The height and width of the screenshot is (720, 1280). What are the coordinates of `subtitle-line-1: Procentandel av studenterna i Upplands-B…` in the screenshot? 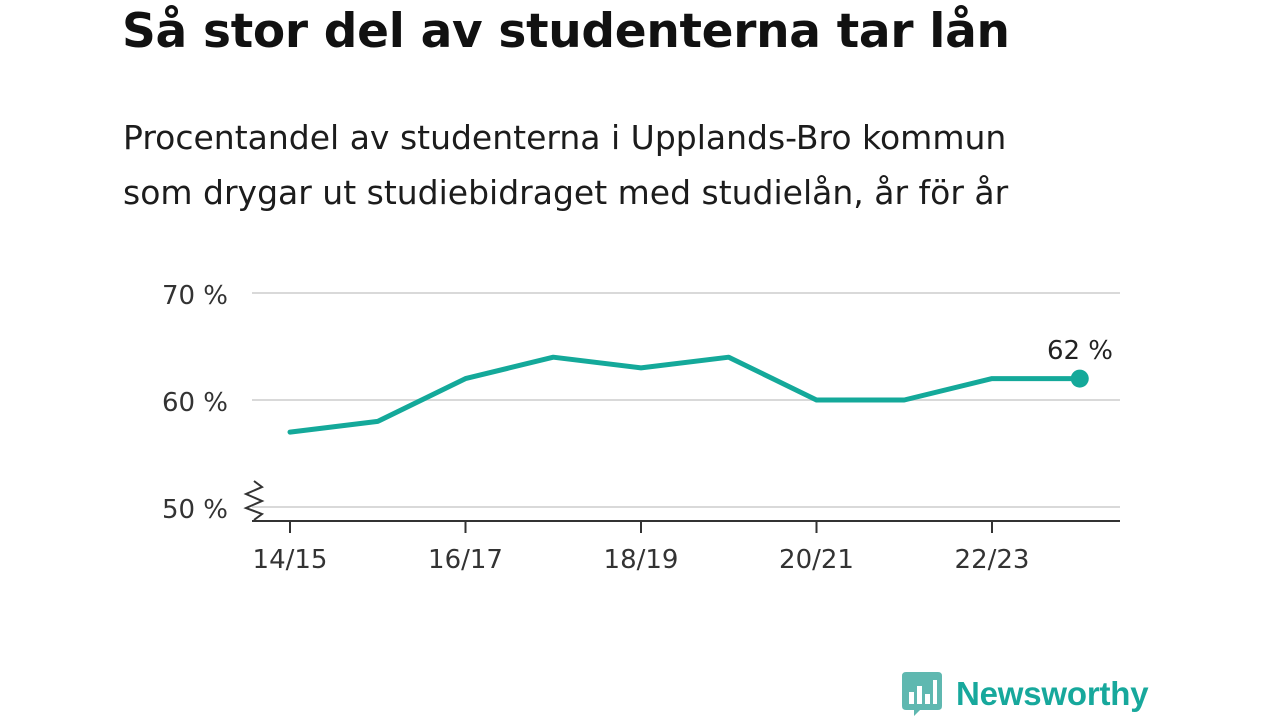 It's located at (565, 137).